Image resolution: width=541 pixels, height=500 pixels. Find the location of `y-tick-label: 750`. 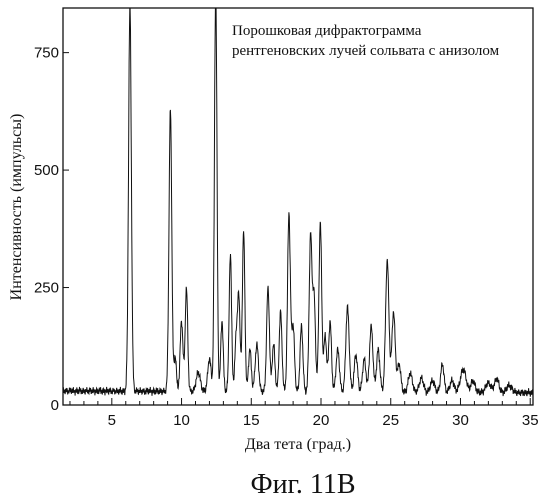

y-tick-label: 750 is located at coordinates (46, 53).